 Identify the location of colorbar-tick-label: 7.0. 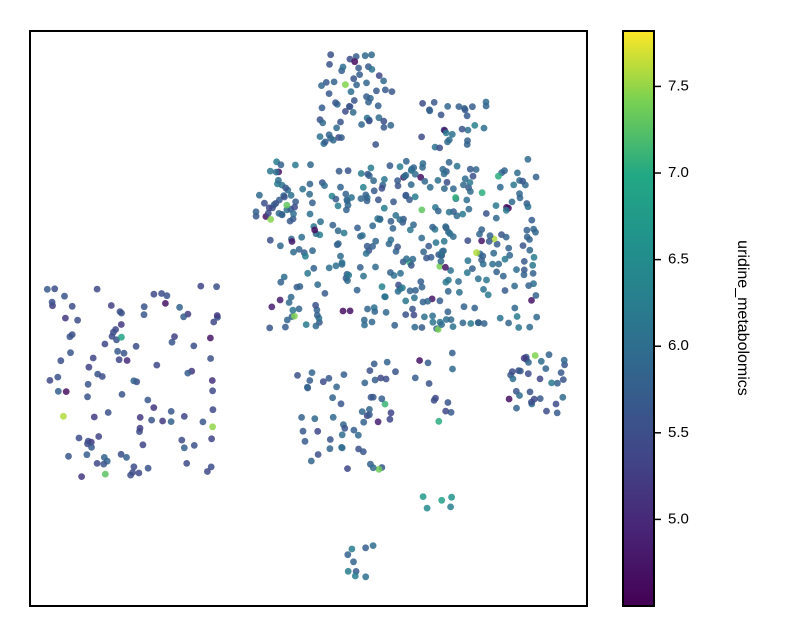
(678, 172).